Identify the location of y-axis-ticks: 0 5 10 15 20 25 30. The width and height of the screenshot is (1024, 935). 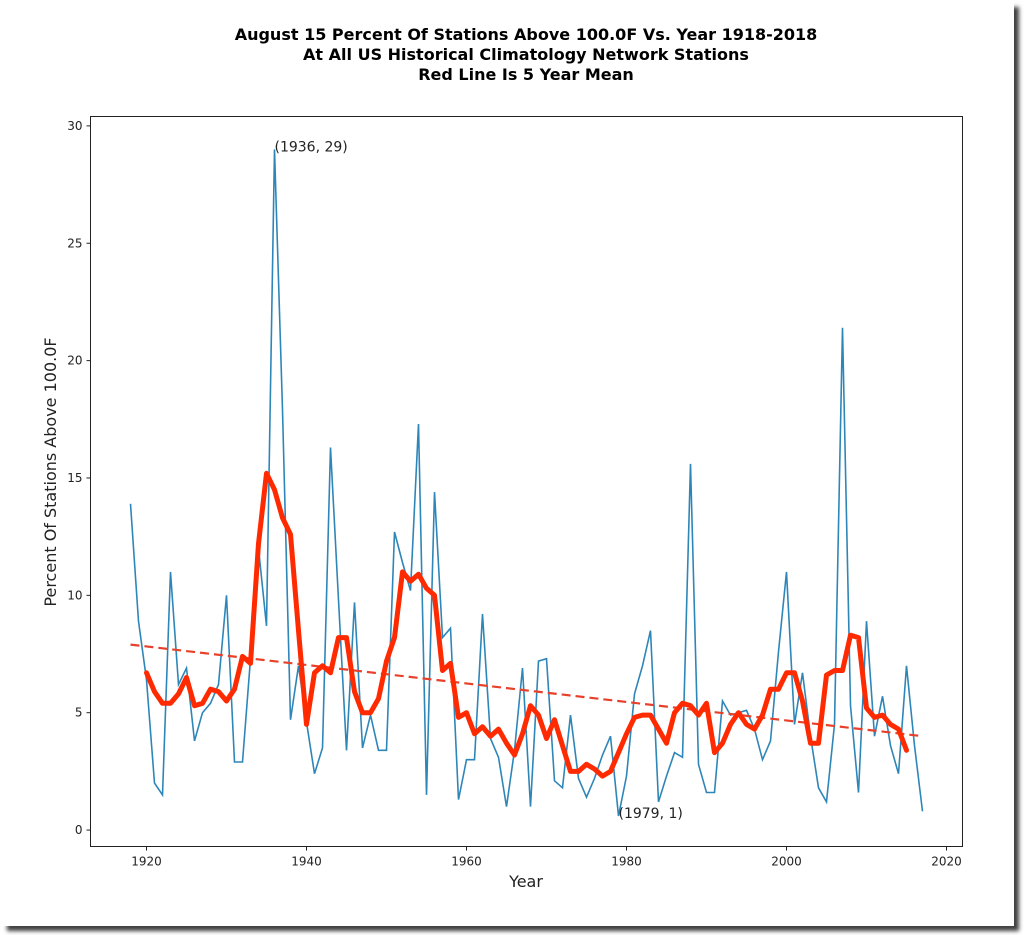
(79, 478).